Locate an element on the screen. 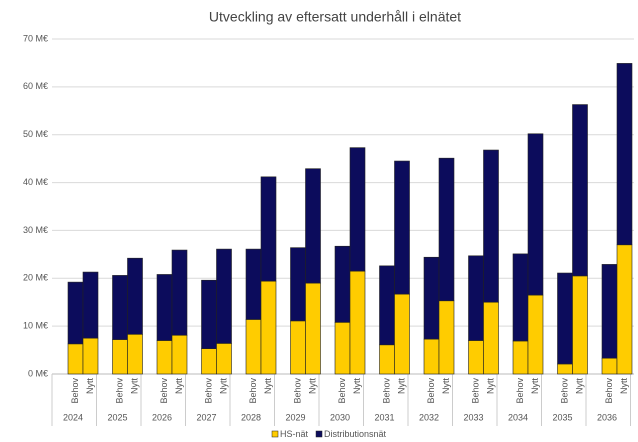  group-label: 2027 is located at coordinates (206, 417).